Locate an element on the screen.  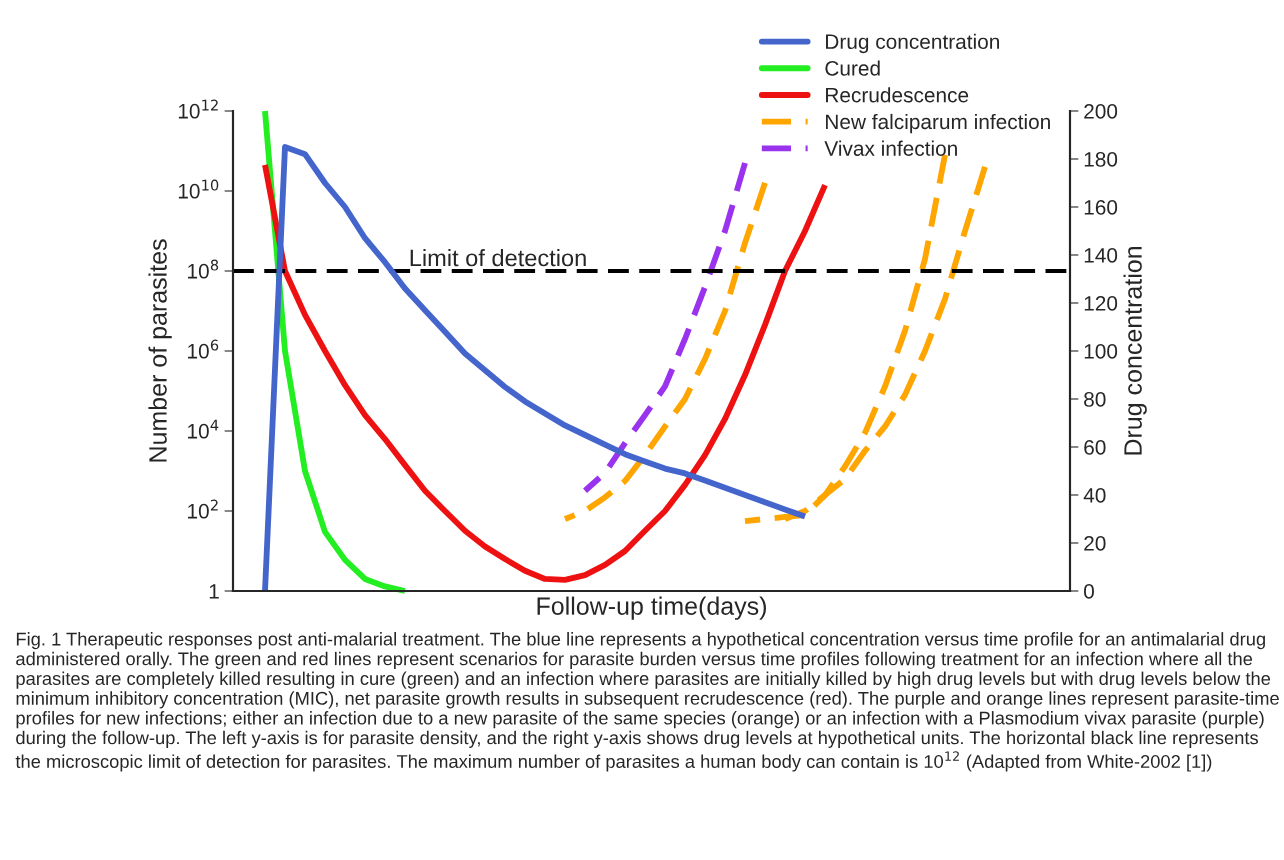
legend-label: Cured is located at coordinates (852, 68).